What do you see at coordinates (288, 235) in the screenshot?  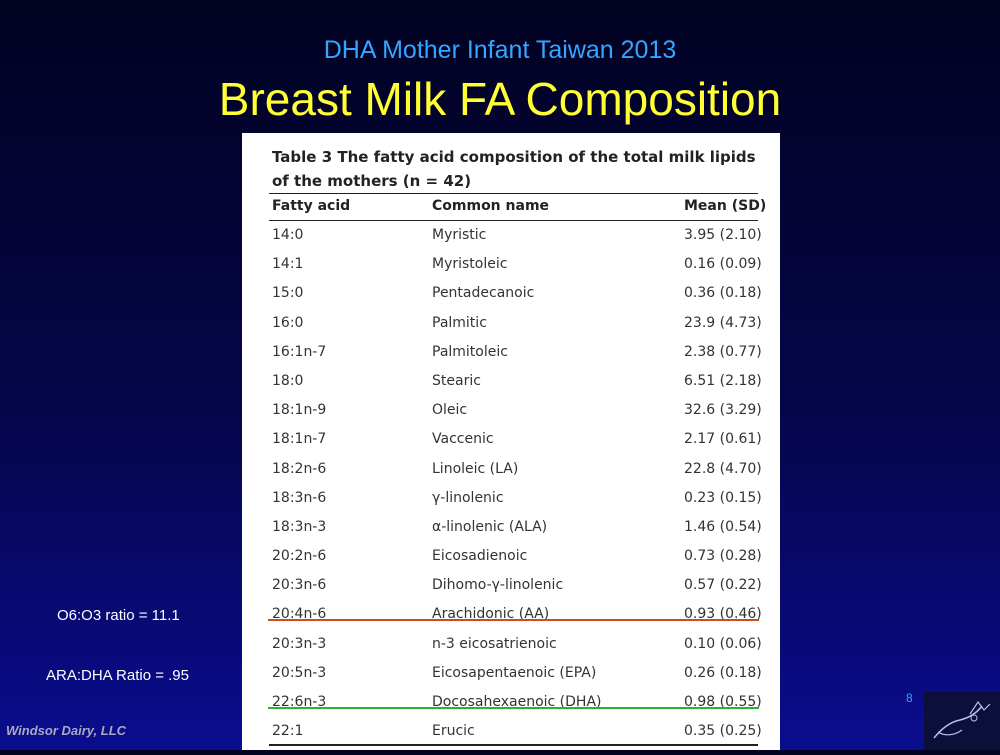 I see `cell-fatty-acid: 14:0` at bounding box center [288, 235].